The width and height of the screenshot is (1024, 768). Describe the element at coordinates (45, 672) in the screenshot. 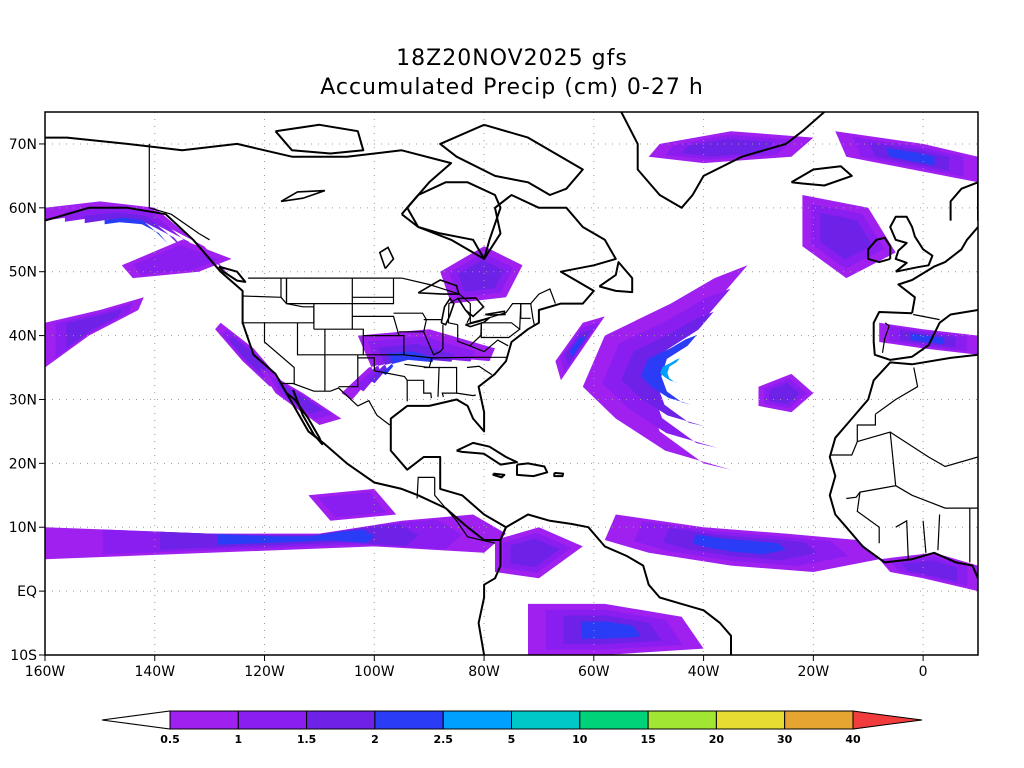

I see `lon-tick-label: 160W` at that location.